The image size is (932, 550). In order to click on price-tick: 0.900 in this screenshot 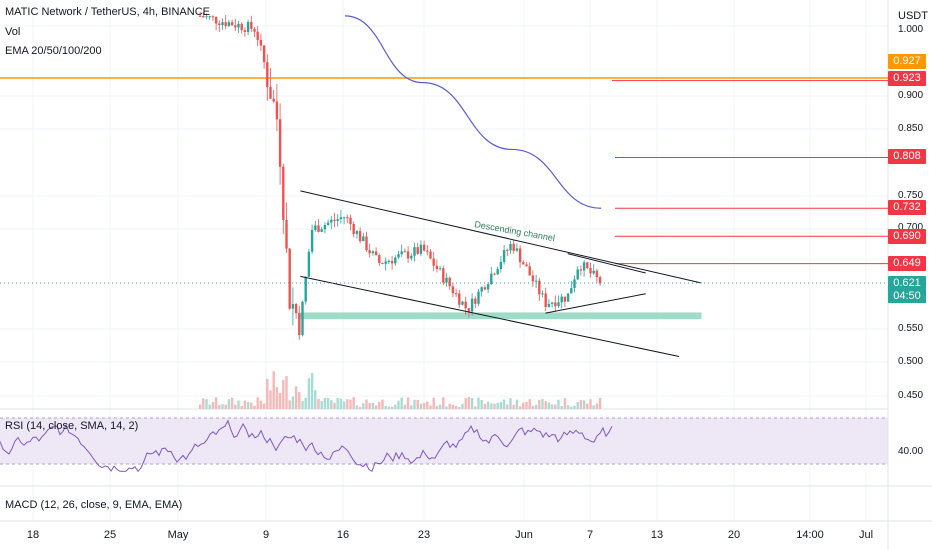, I will do `click(911, 95)`.